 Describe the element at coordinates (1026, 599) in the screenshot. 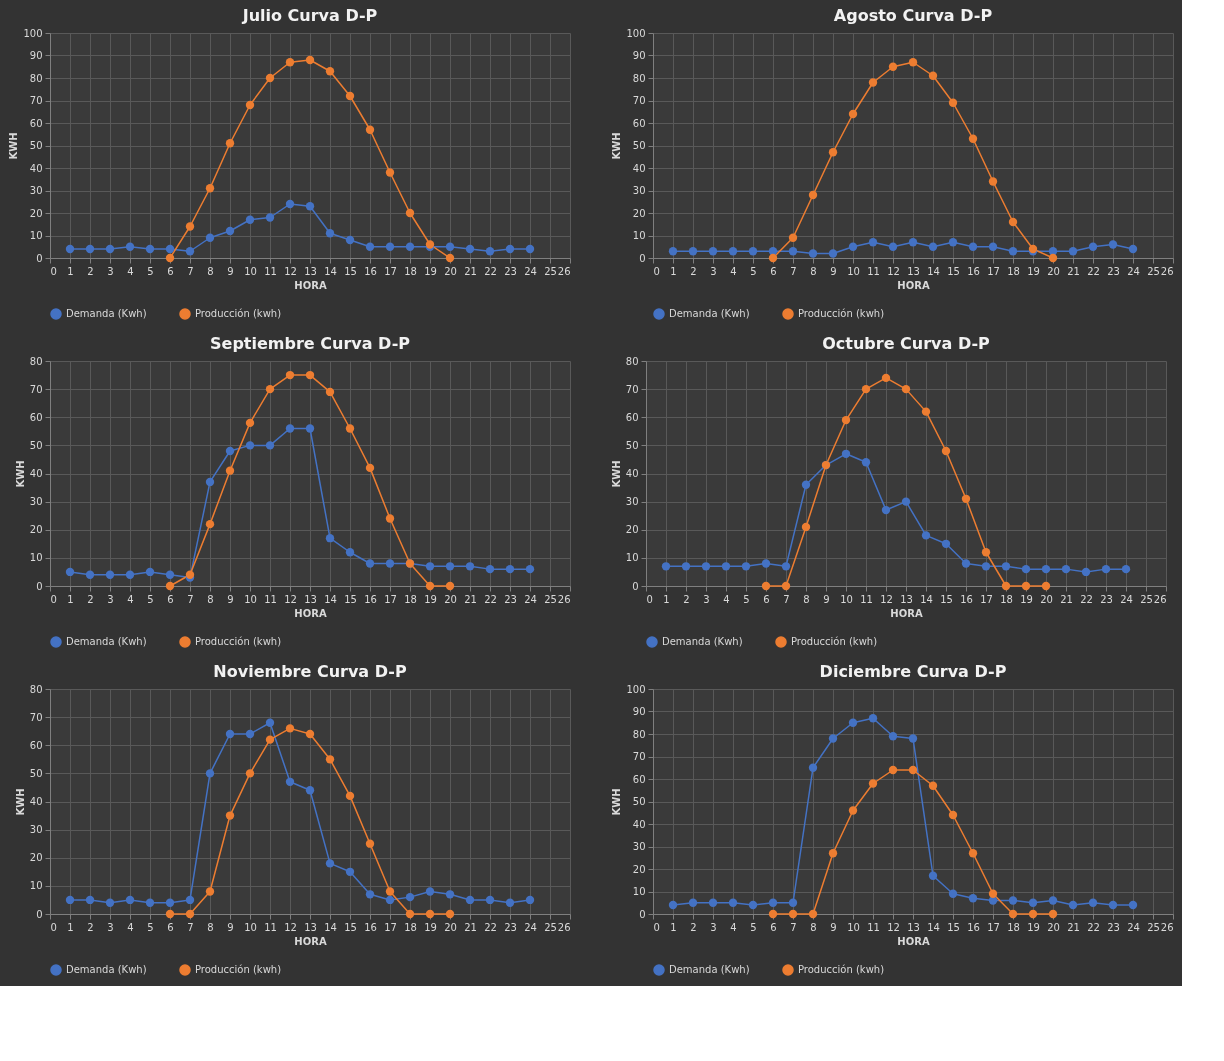

I see `x-tick-label: 19` at that location.